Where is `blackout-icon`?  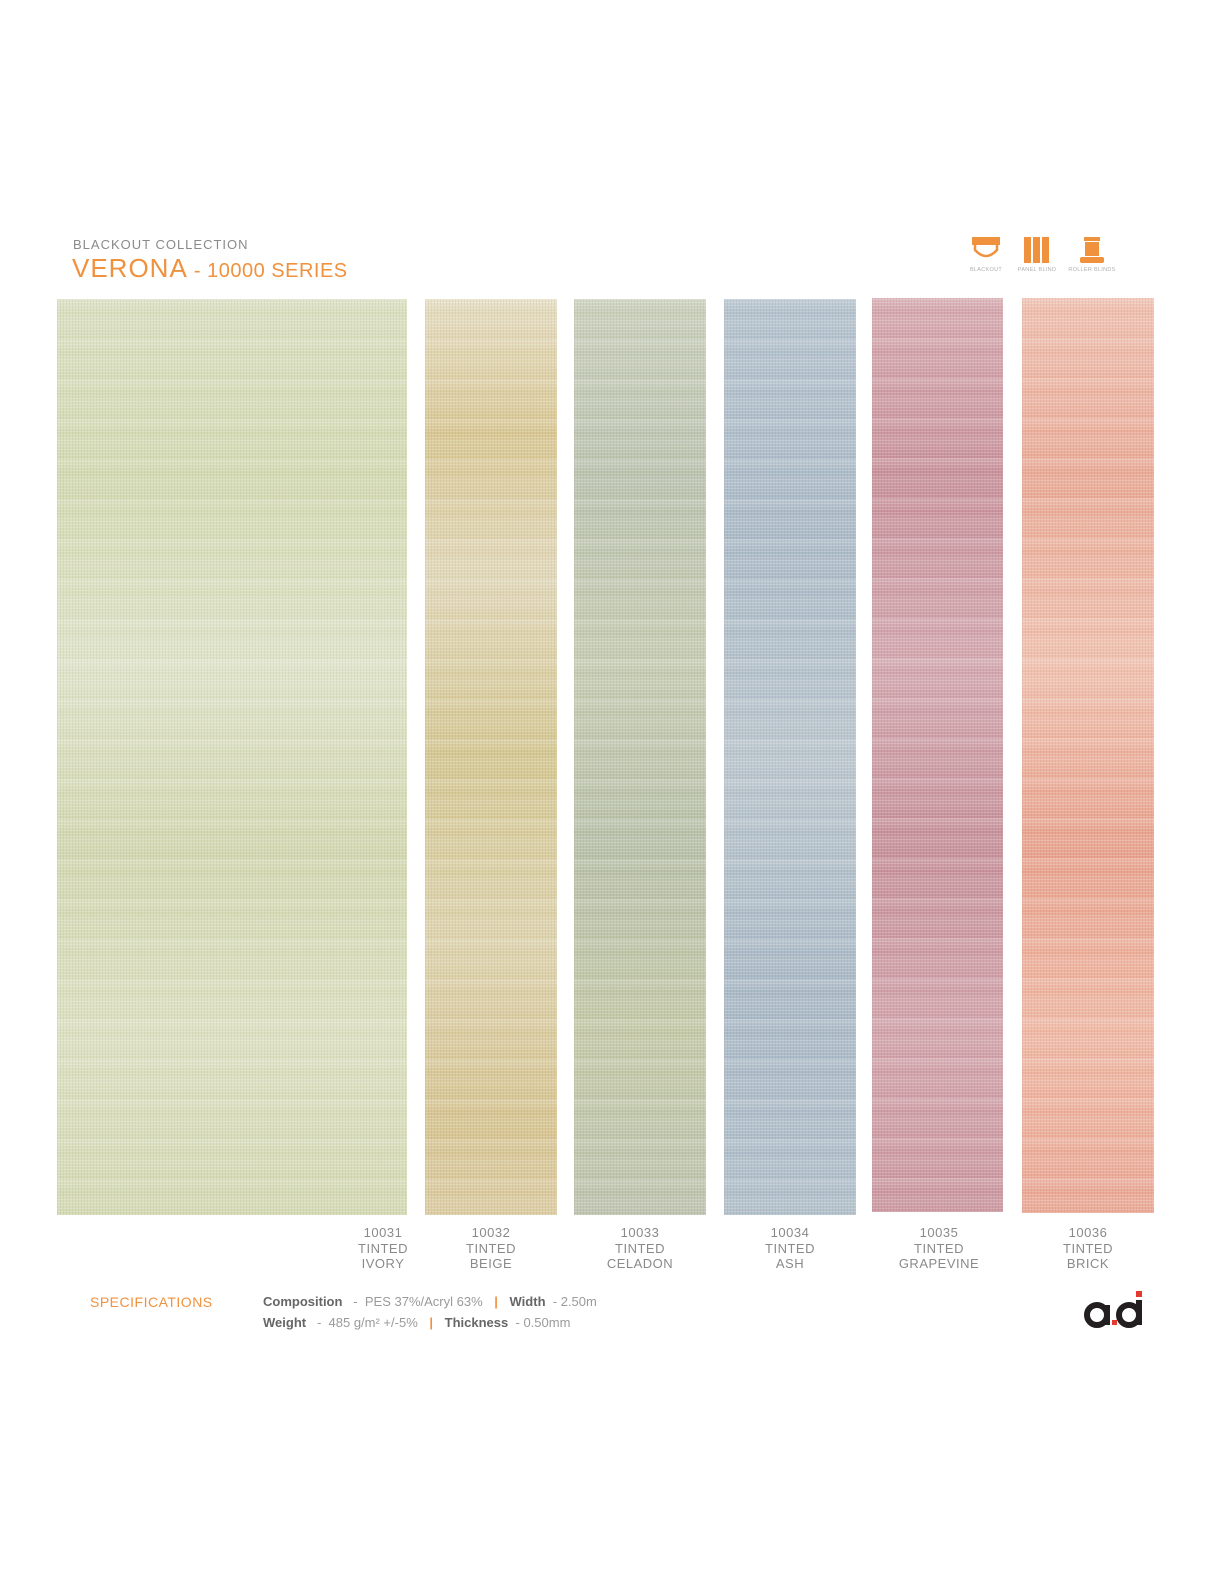
blackout-icon is located at coordinates (986, 247).